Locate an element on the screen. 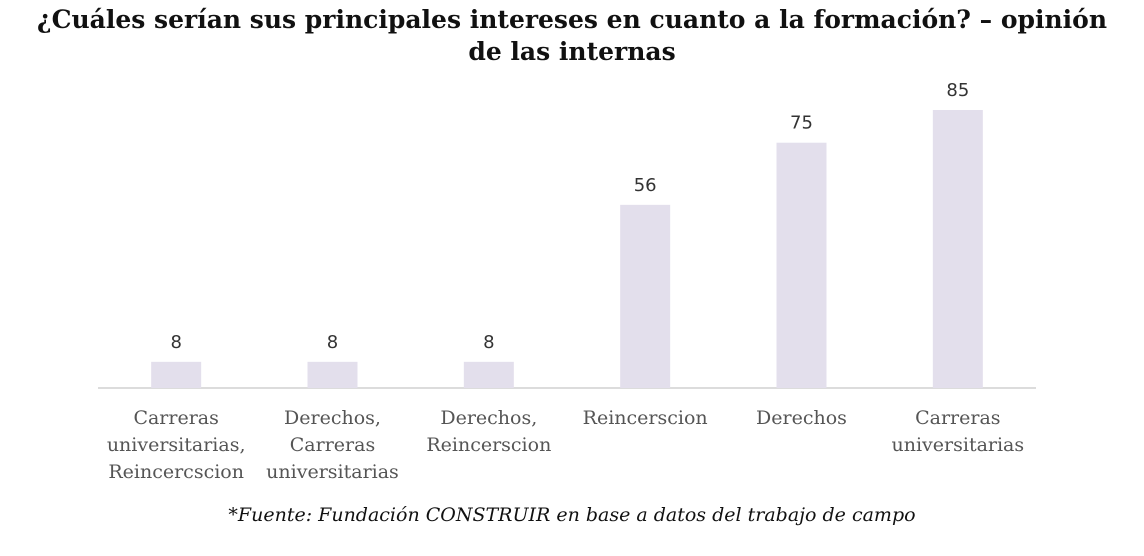  x-tick-label-4-line-0: Derechos is located at coordinates (801, 418).